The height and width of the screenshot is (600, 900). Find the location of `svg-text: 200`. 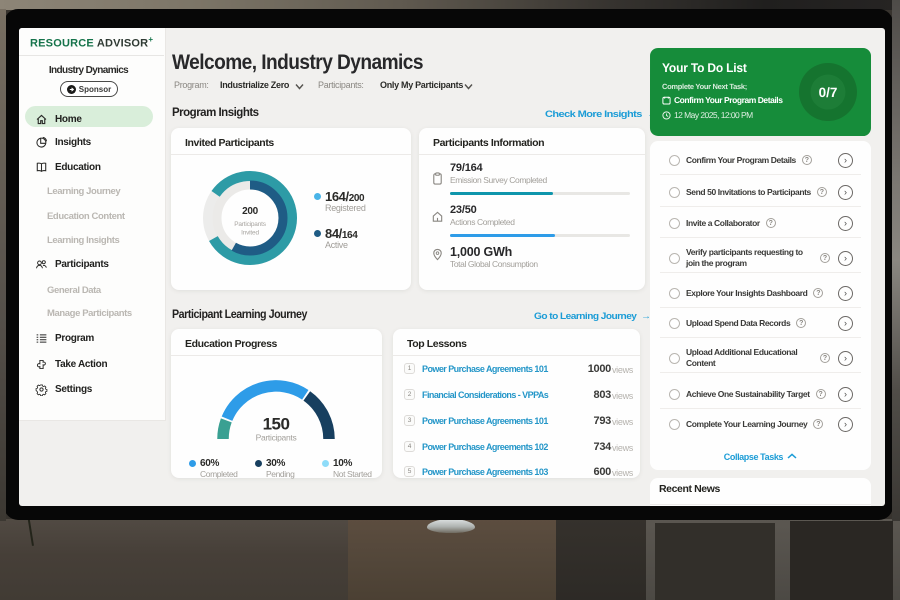

svg-text: 200 is located at coordinates (250, 211).